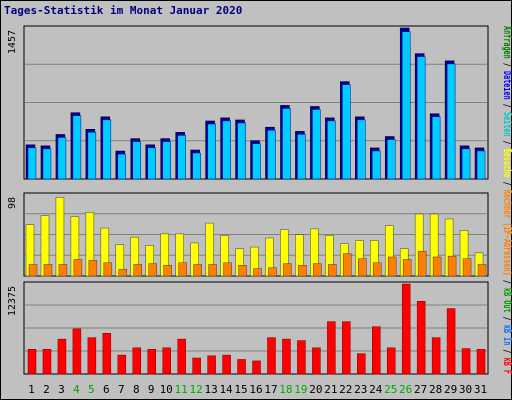 This screenshot has width=512, height=400. I want to click on day-label-15: 15, so click(240, 389).